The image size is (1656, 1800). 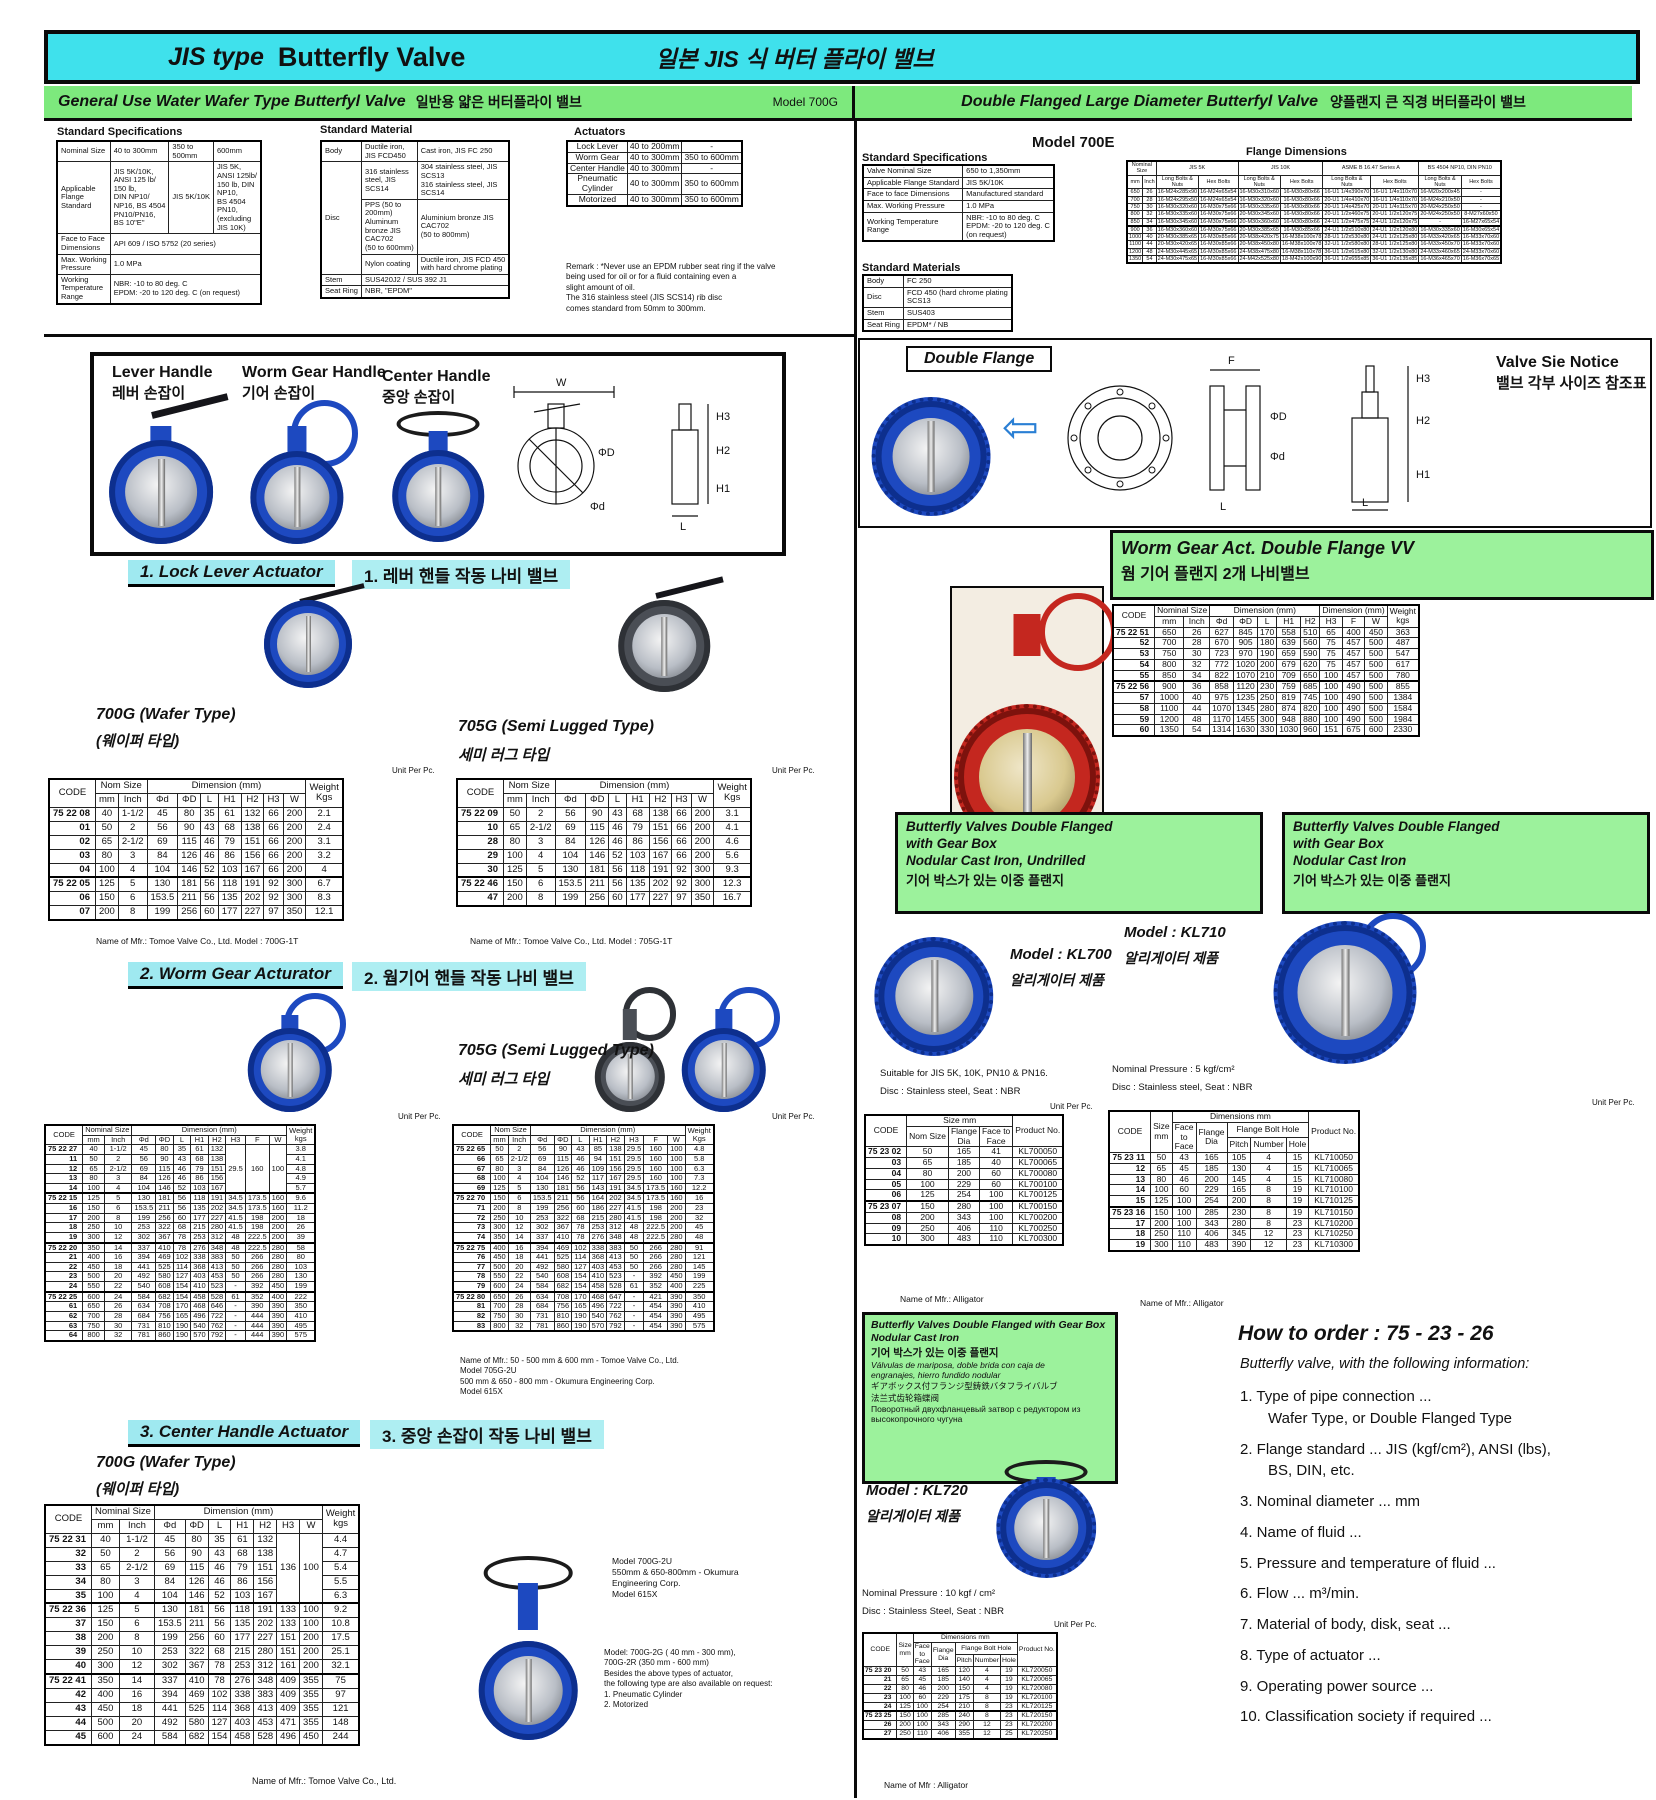 I want to click on table-row: Face to Face Flange Dia Flange Bolt Hole, so click(x=960, y=1654).